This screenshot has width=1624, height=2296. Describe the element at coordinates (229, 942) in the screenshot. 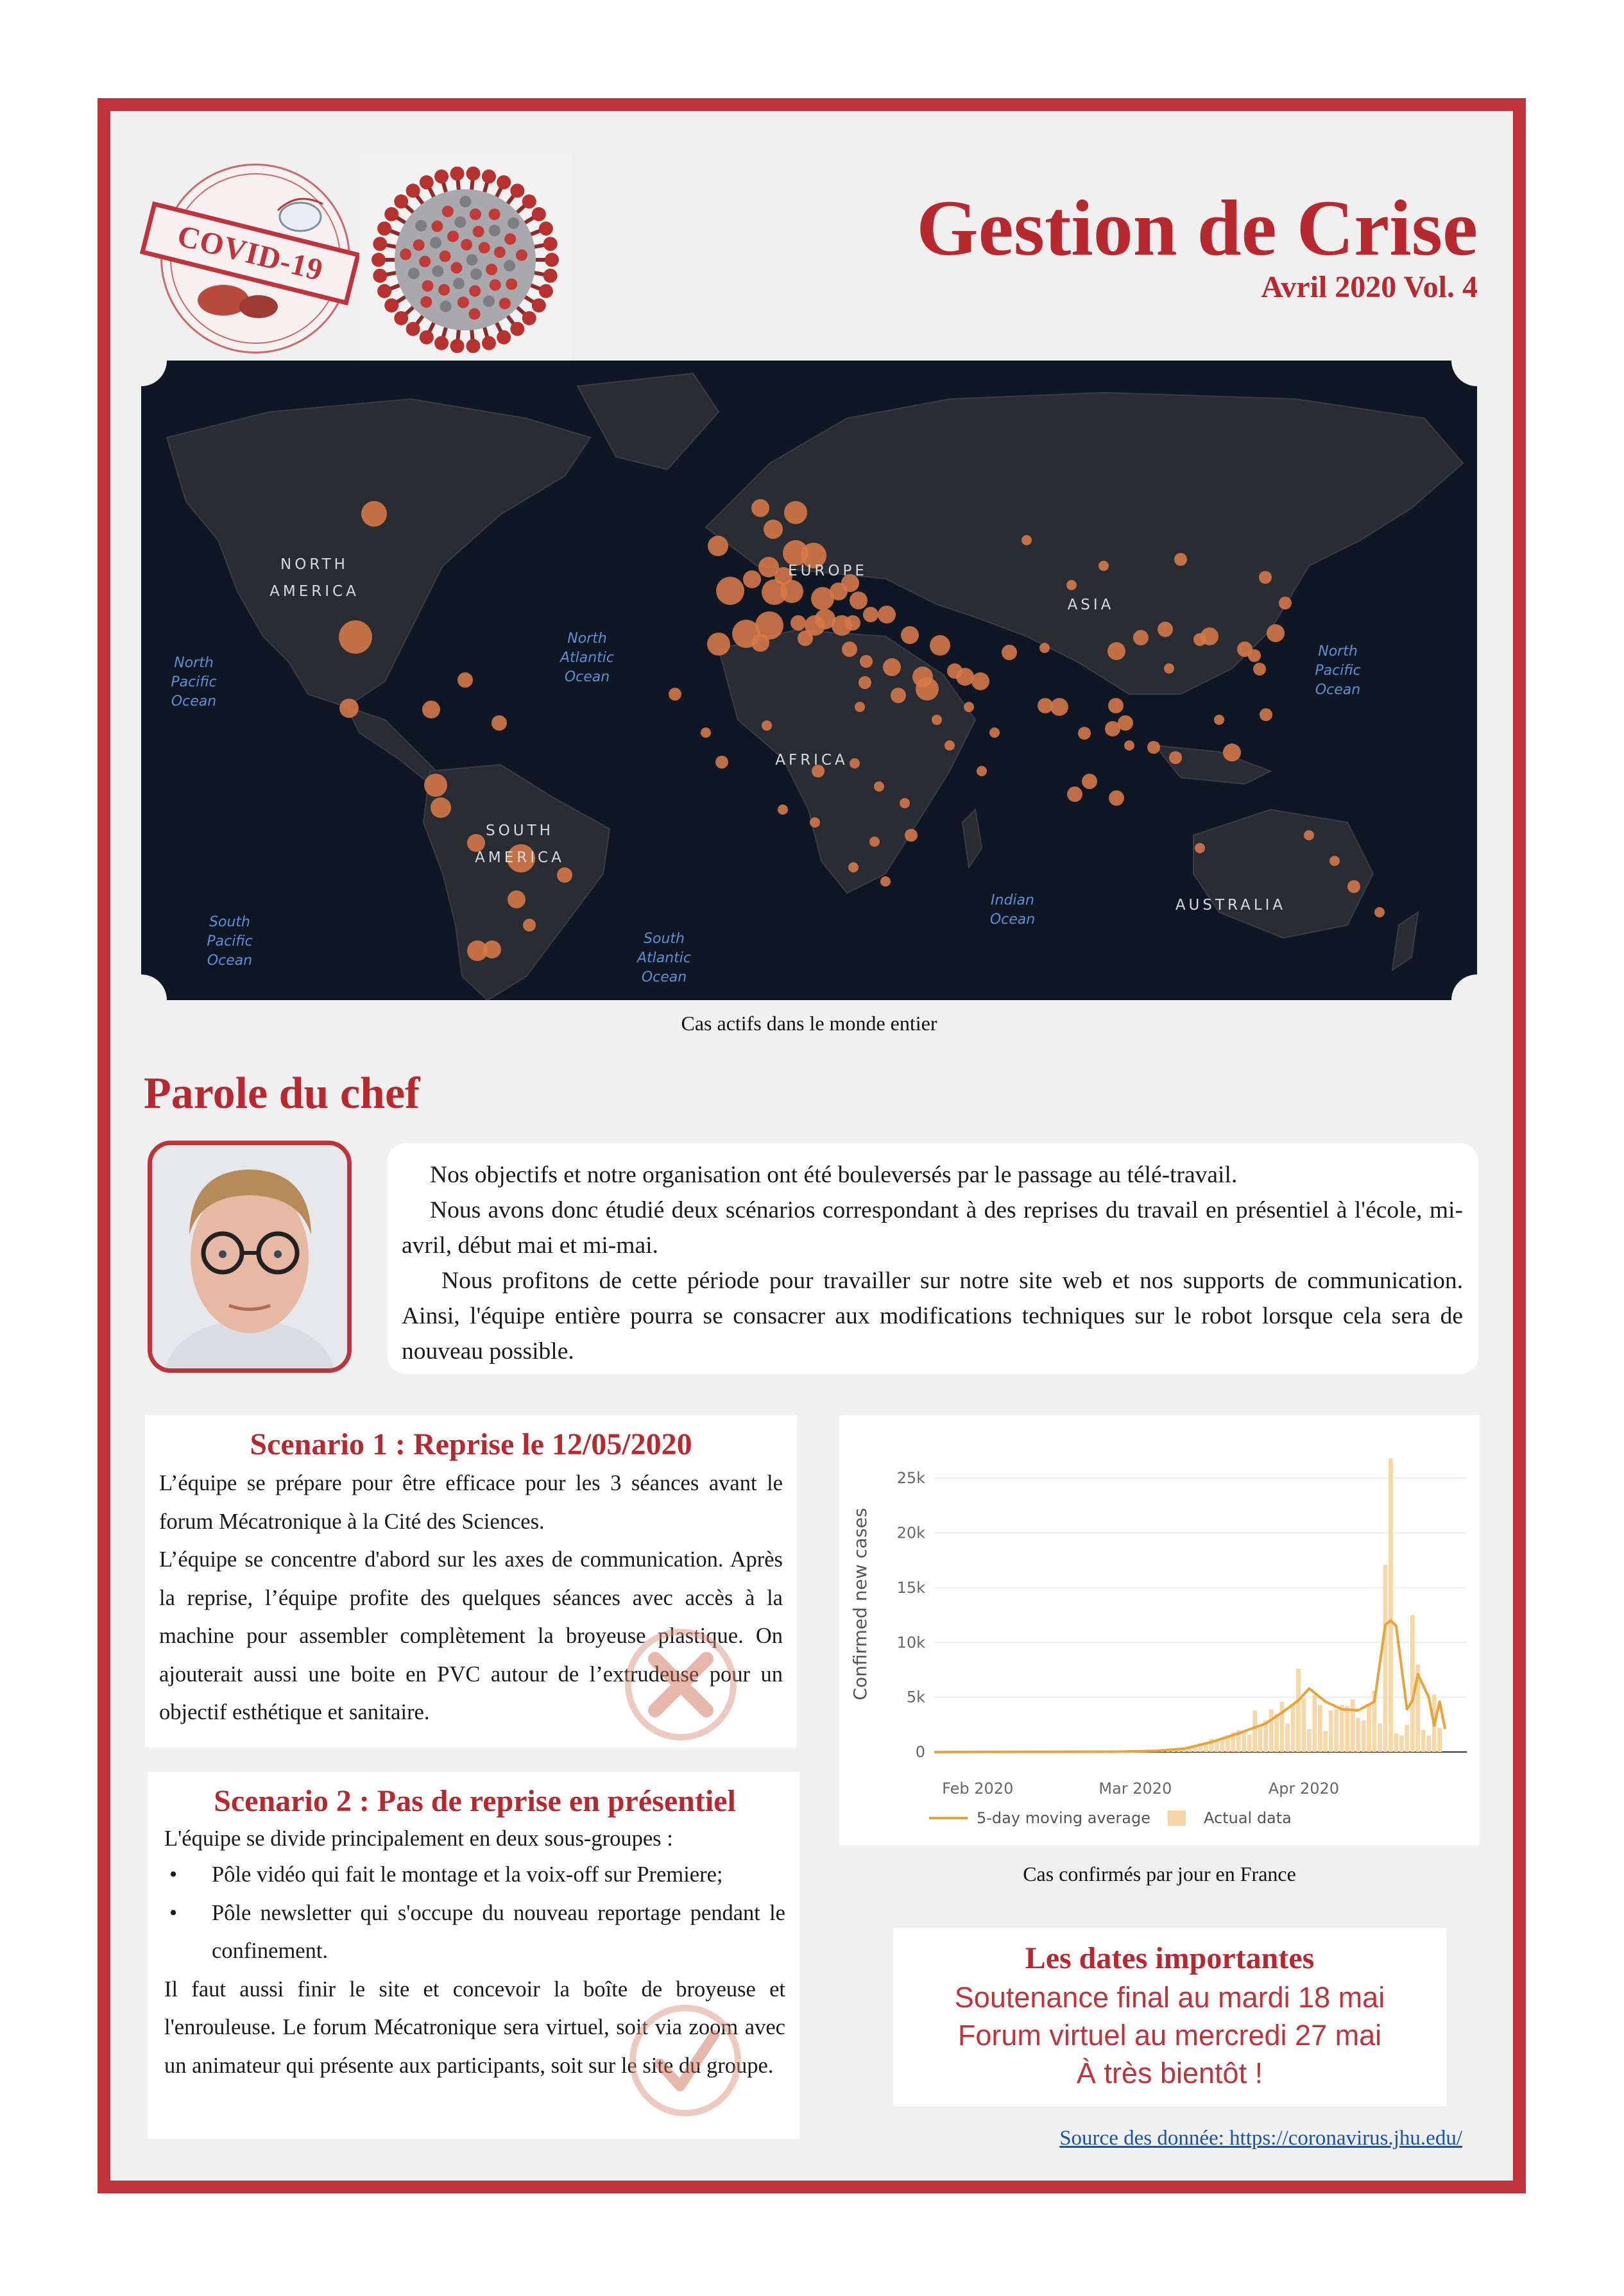

I see `label-south-pacific: South Pacific Ocean` at that location.